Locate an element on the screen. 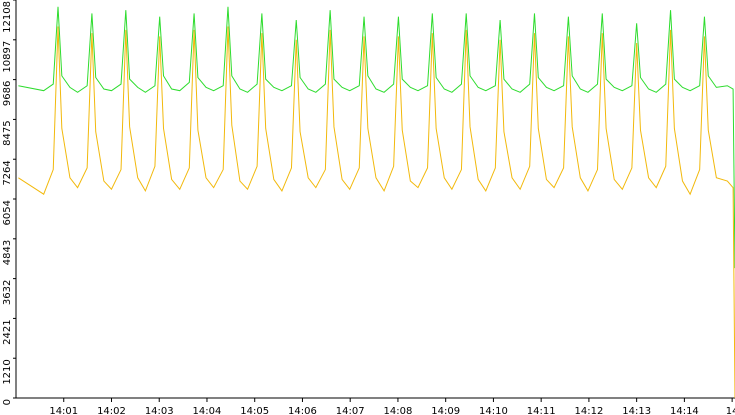 The width and height of the screenshot is (735, 415). y-tick-label: 12108 is located at coordinates (7, 17).